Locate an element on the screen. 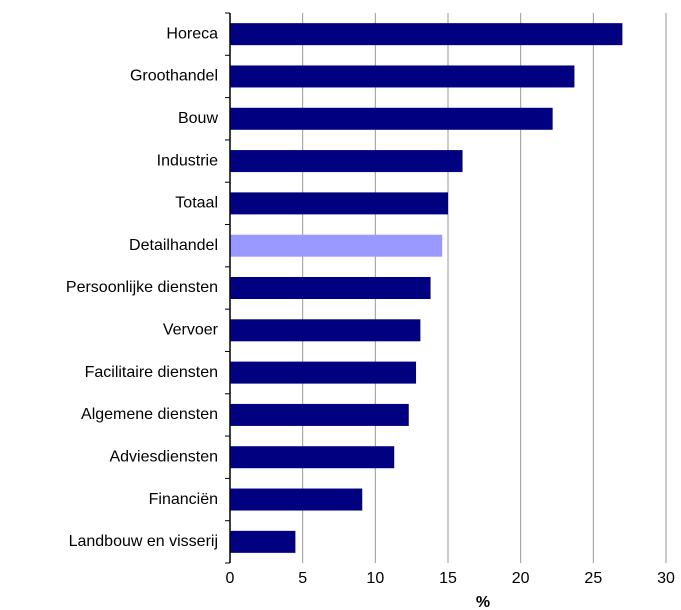 Image resolution: width=681 pixels, height=610 pixels. y-tick-label: Detailhandel is located at coordinates (173, 245).